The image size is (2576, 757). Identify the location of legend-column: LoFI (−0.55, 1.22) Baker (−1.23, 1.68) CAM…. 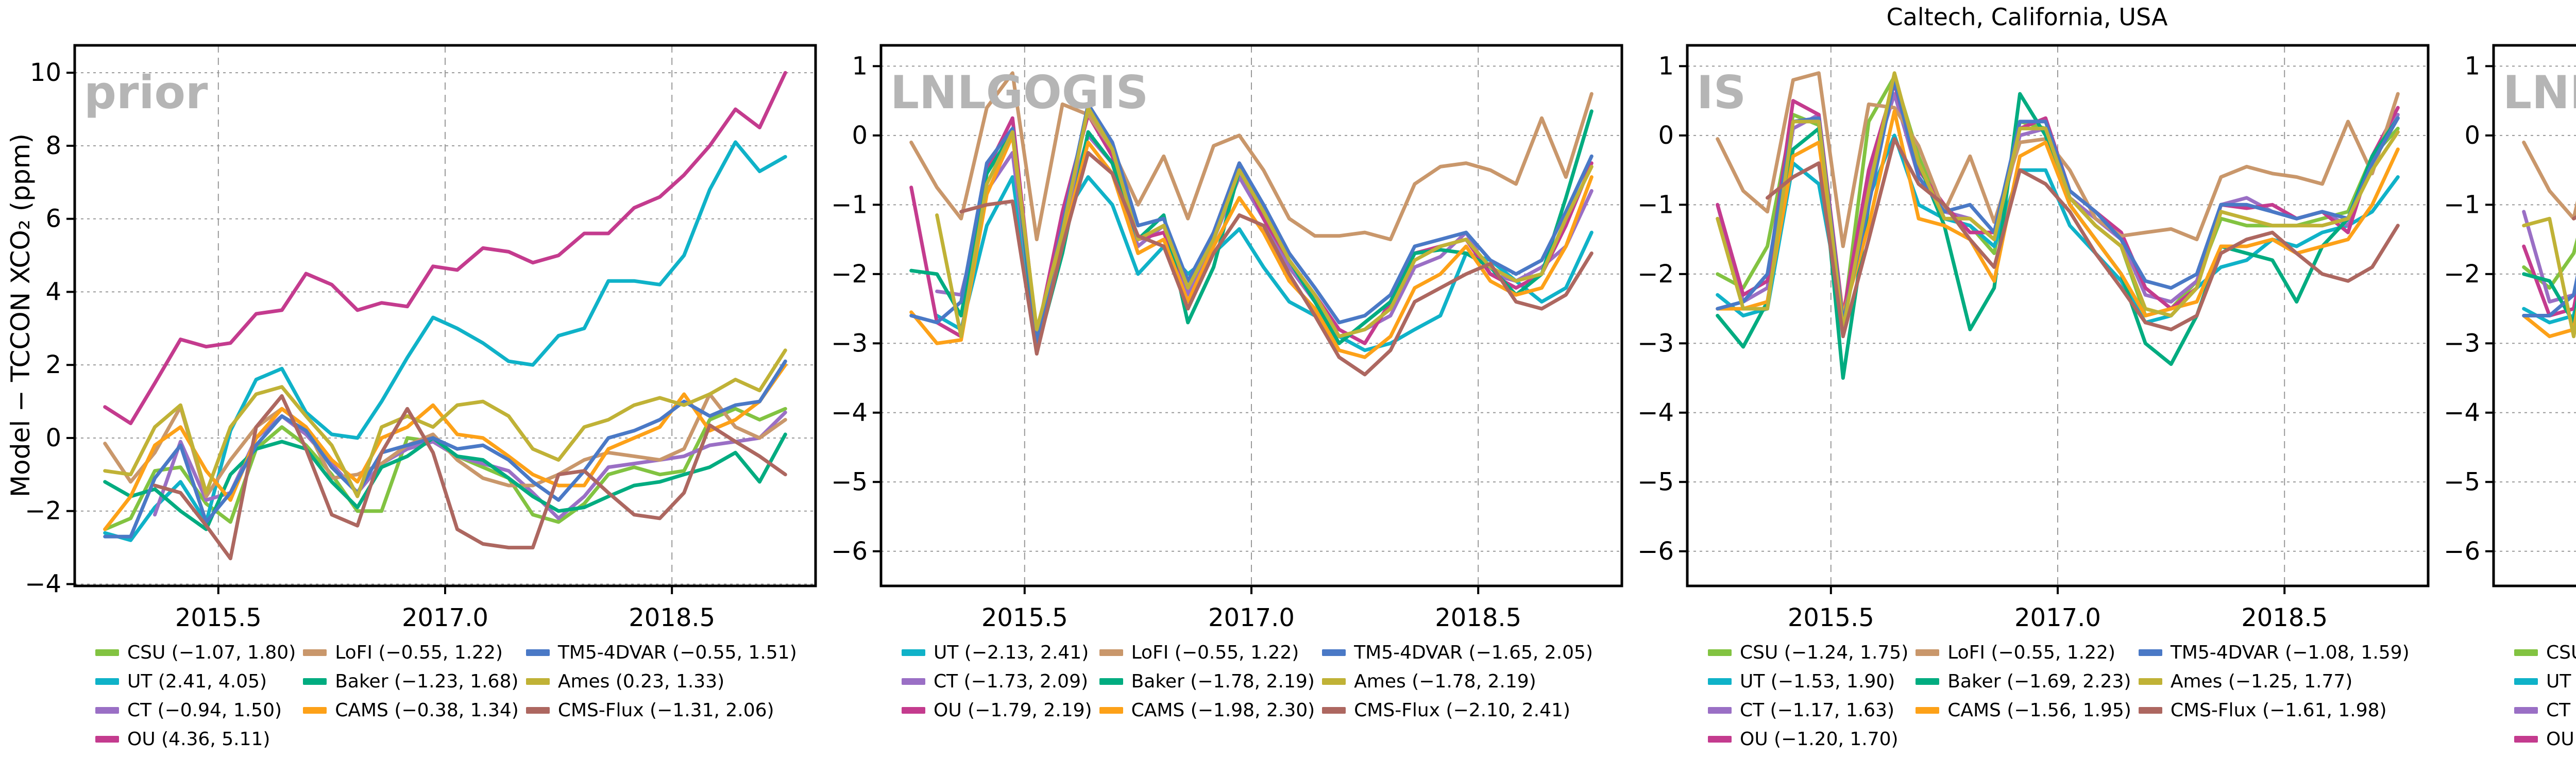
(411, 682).